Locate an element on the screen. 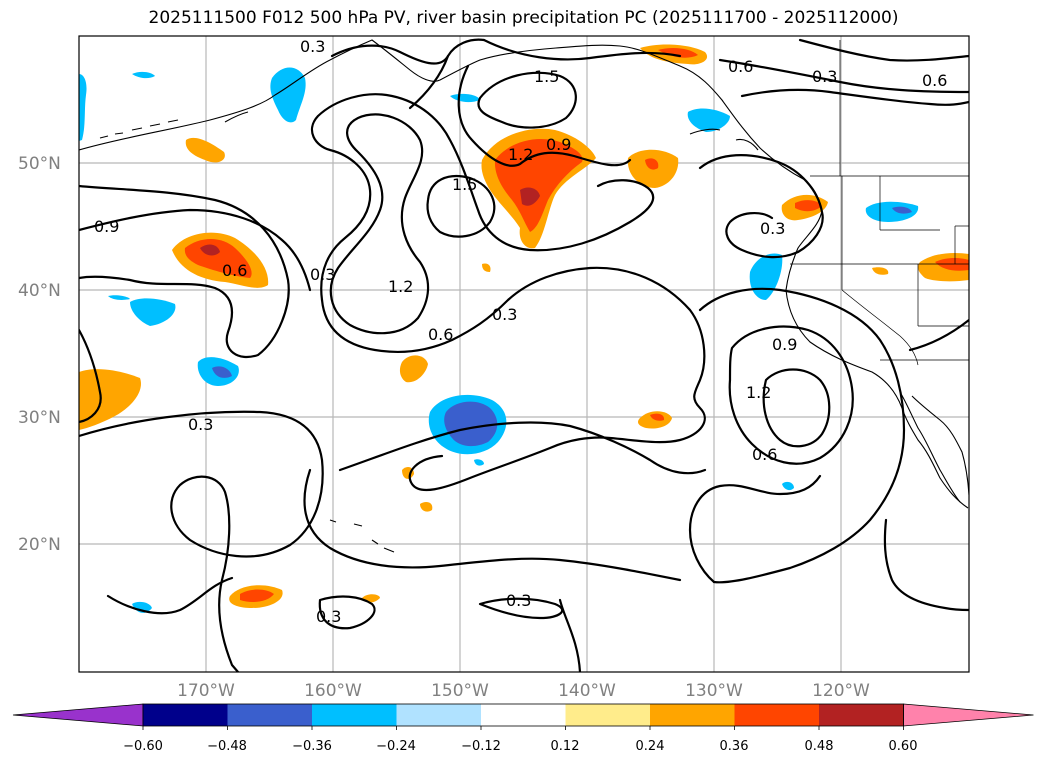  colorbar-tick-label: −0.24 is located at coordinates (396, 746).